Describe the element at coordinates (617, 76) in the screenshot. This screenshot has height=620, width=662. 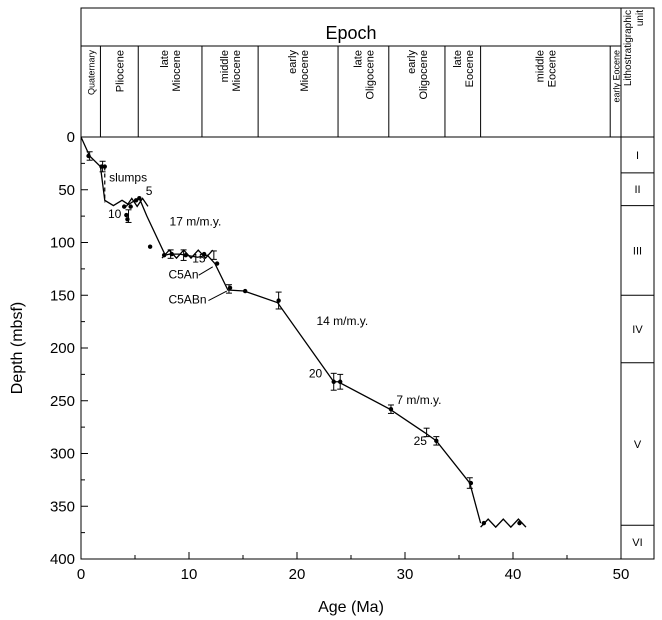
I see `epoch-label: early Eocene` at that location.